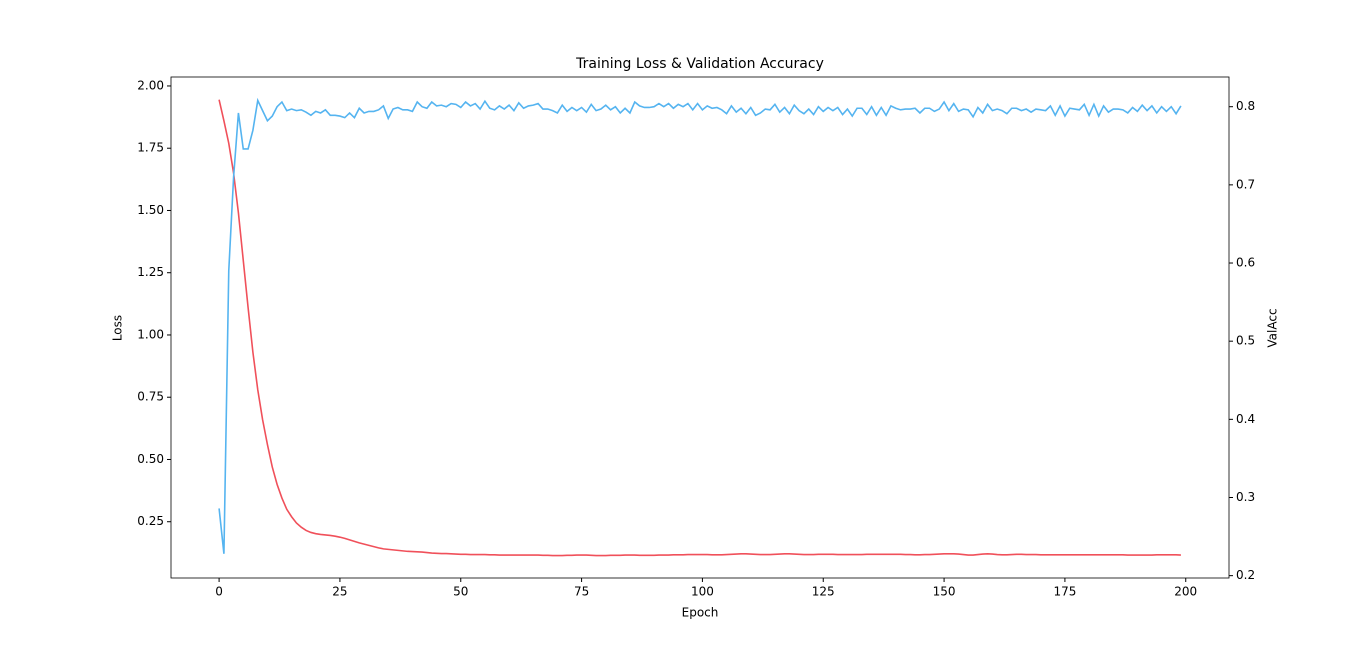 The height and width of the screenshot is (649, 1366). What do you see at coordinates (699, 64) in the screenshot?
I see `chart-title: Training Loss & Validation Accuracy` at bounding box center [699, 64].